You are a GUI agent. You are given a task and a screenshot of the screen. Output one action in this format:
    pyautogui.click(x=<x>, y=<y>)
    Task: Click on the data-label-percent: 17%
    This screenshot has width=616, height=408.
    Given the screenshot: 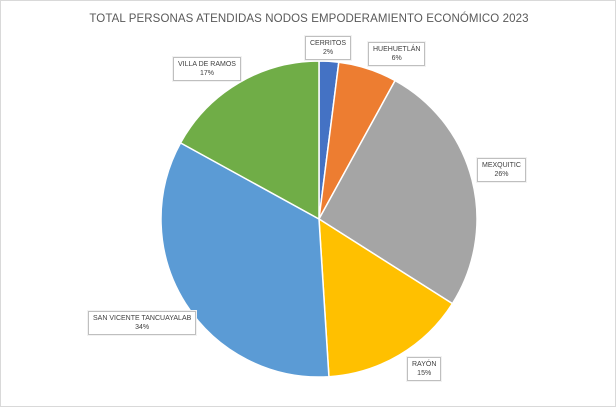 What is the action you would take?
    pyautogui.click(x=206, y=73)
    